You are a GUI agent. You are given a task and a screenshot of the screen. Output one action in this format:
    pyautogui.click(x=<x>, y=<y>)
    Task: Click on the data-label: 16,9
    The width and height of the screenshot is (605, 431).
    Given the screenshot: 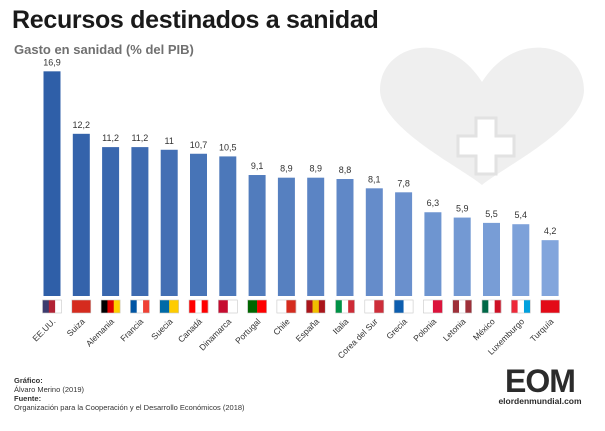 What is the action you would take?
    pyautogui.click(x=52, y=62)
    